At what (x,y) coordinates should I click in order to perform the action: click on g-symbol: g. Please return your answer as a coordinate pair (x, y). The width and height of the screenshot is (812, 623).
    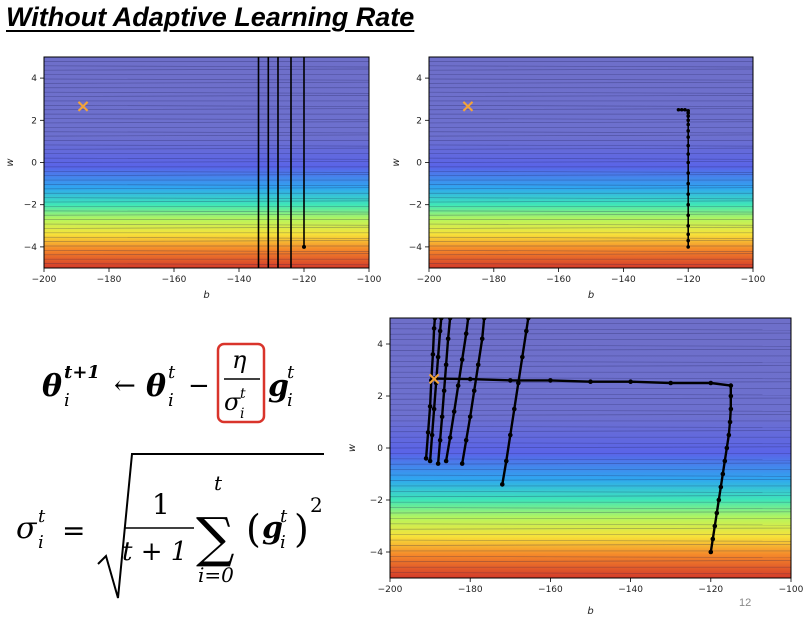
    Looking at the image, I should click on (272, 528).